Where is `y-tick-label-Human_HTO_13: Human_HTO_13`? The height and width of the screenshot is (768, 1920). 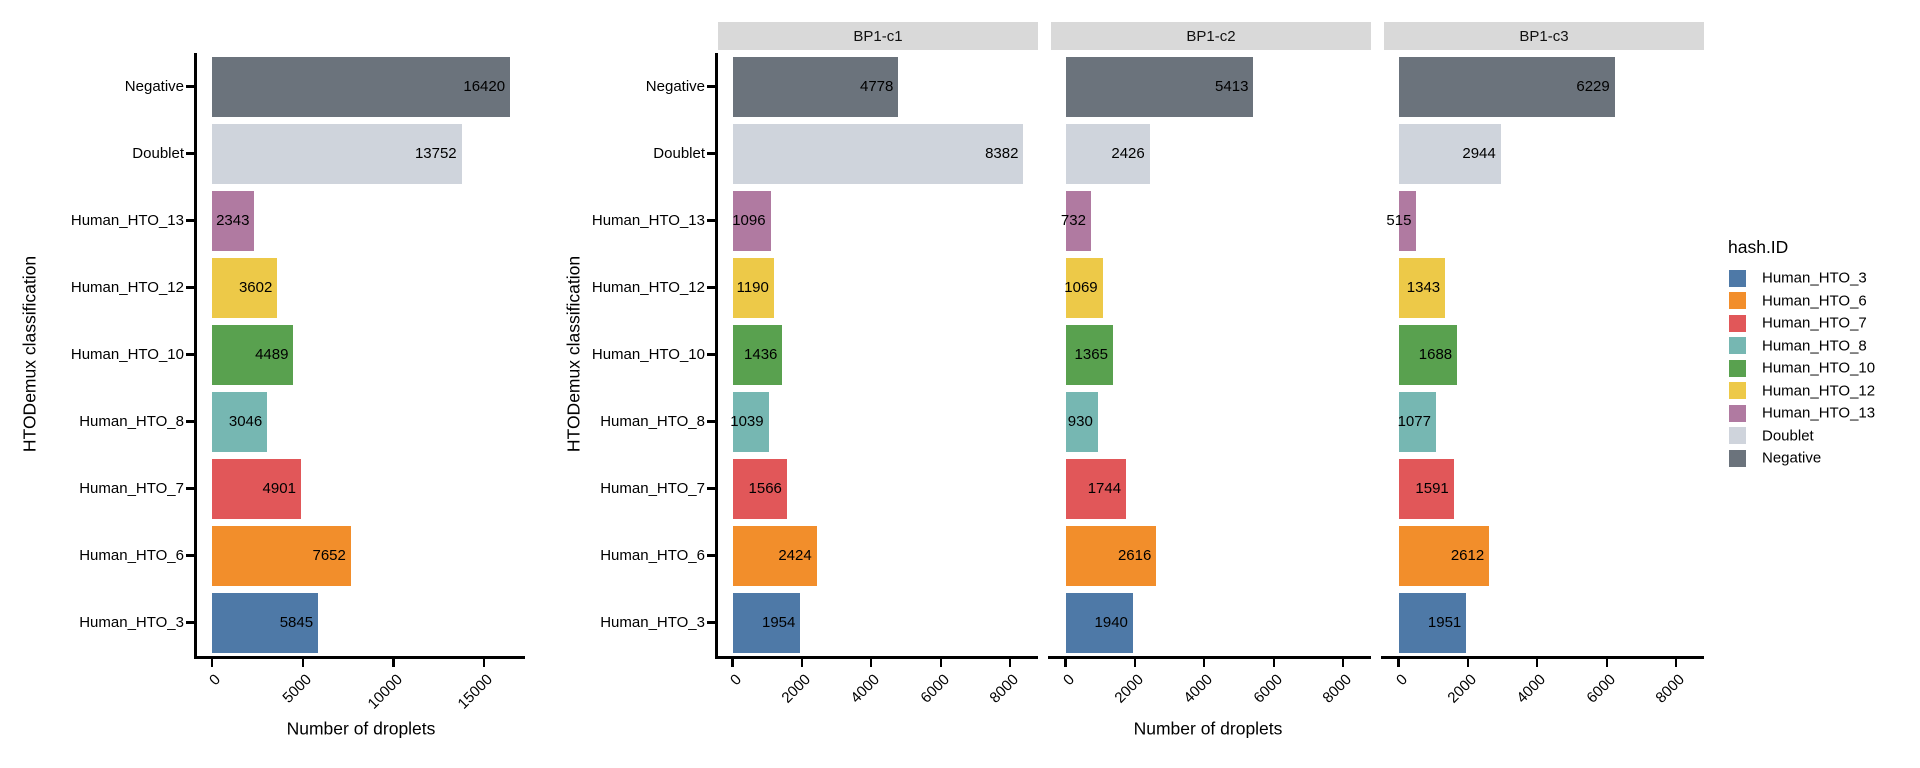 y-tick-label-Human_HTO_13: Human_HTO_13 is located at coordinates (127, 220).